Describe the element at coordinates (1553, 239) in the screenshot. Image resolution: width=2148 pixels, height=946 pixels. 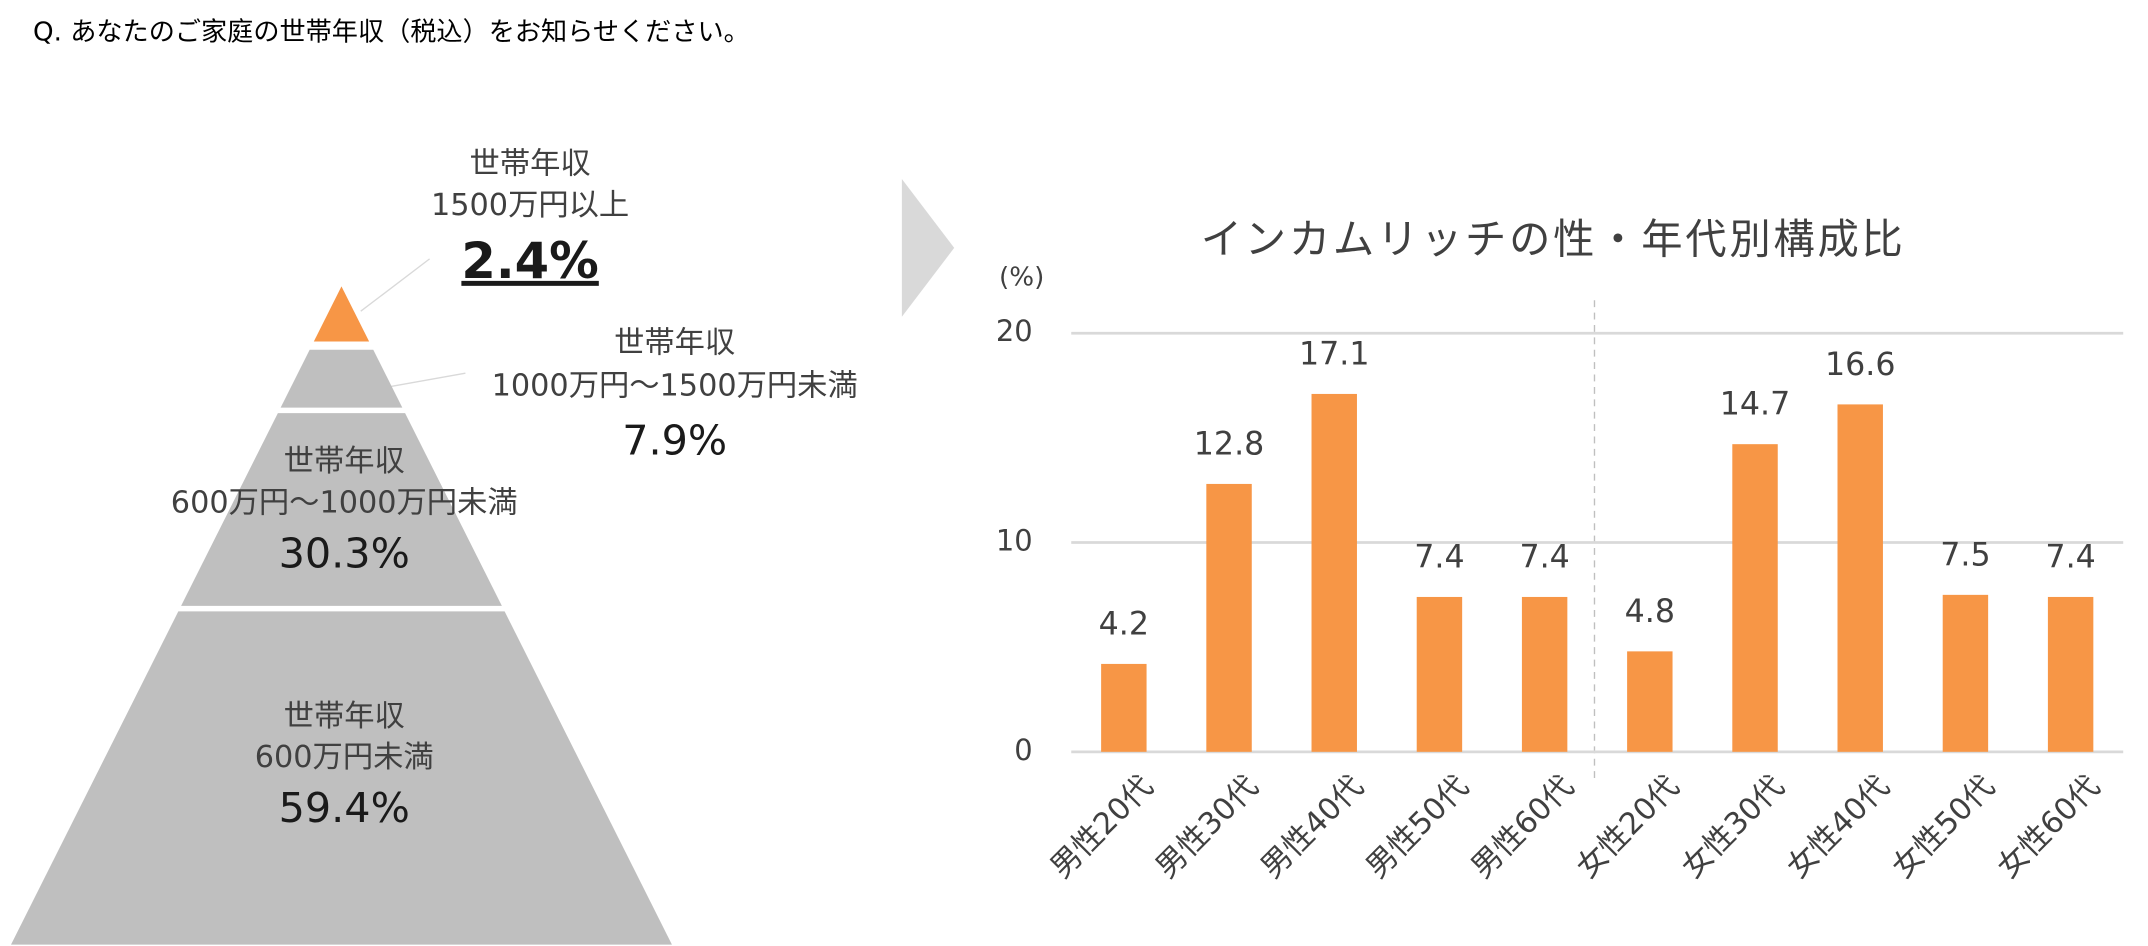
I see `chart-title: インカムリッチの性・年代別構成比` at that location.